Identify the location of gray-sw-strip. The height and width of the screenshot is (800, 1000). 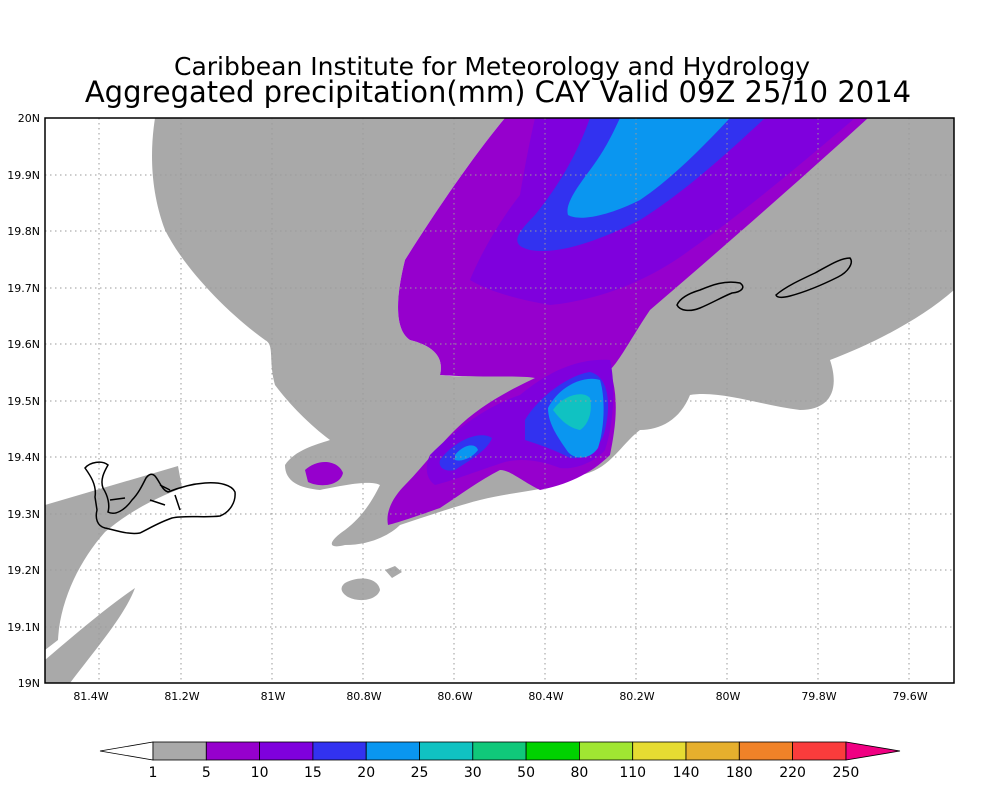
(90, 635).